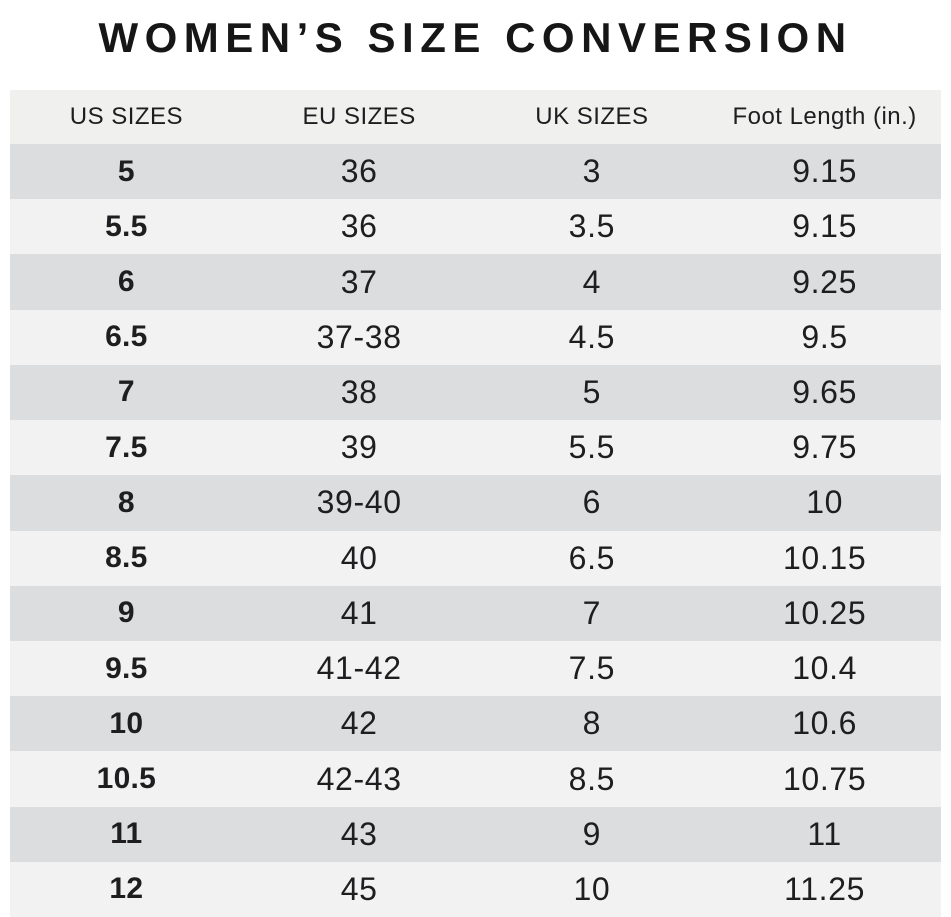 The width and height of the screenshot is (951, 917). Describe the element at coordinates (475, 37) in the screenshot. I see `page-title: WOMEN’S SIZE CONVERSION` at that location.